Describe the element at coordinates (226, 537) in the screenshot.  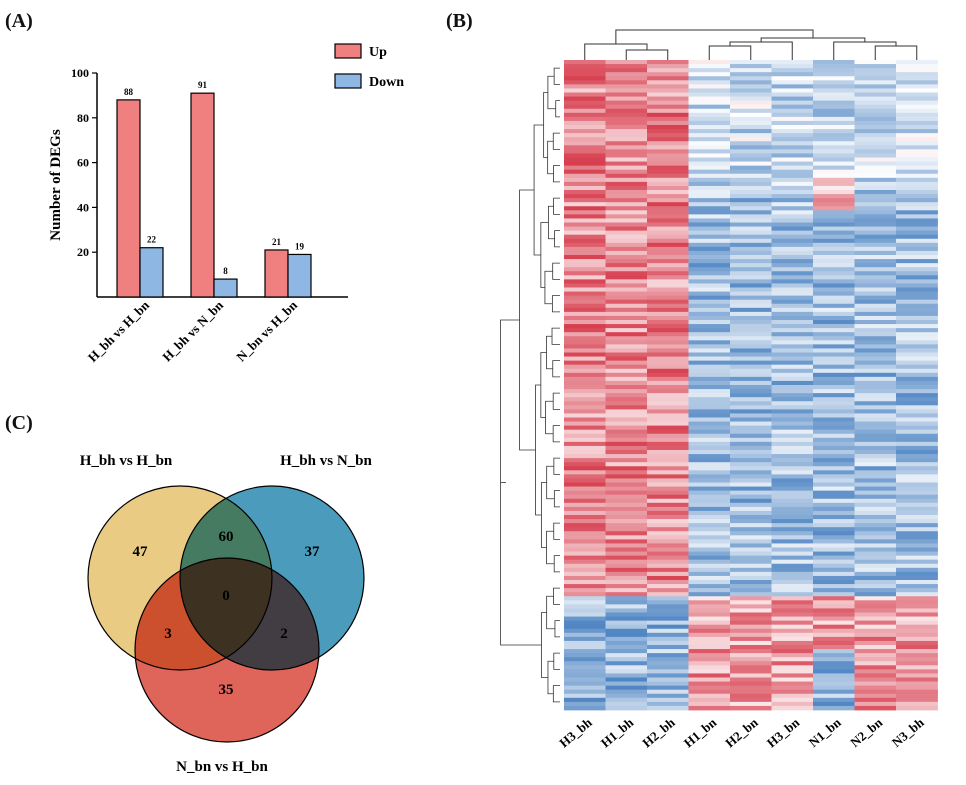
I see `venn-count-ab: 60` at that location.